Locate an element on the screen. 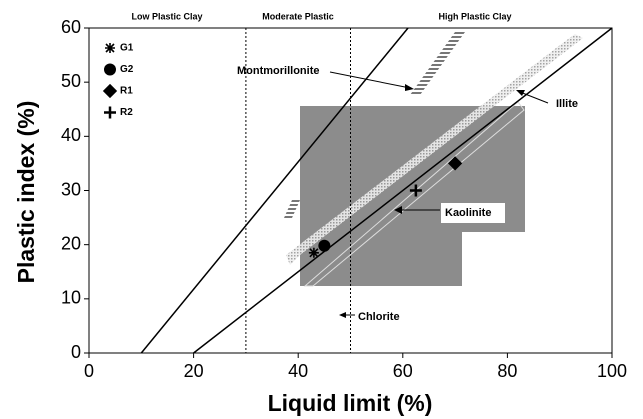 Image resolution: width=643 pixels, height=419 pixels. x-tick-label: 80 is located at coordinates (507, 371).